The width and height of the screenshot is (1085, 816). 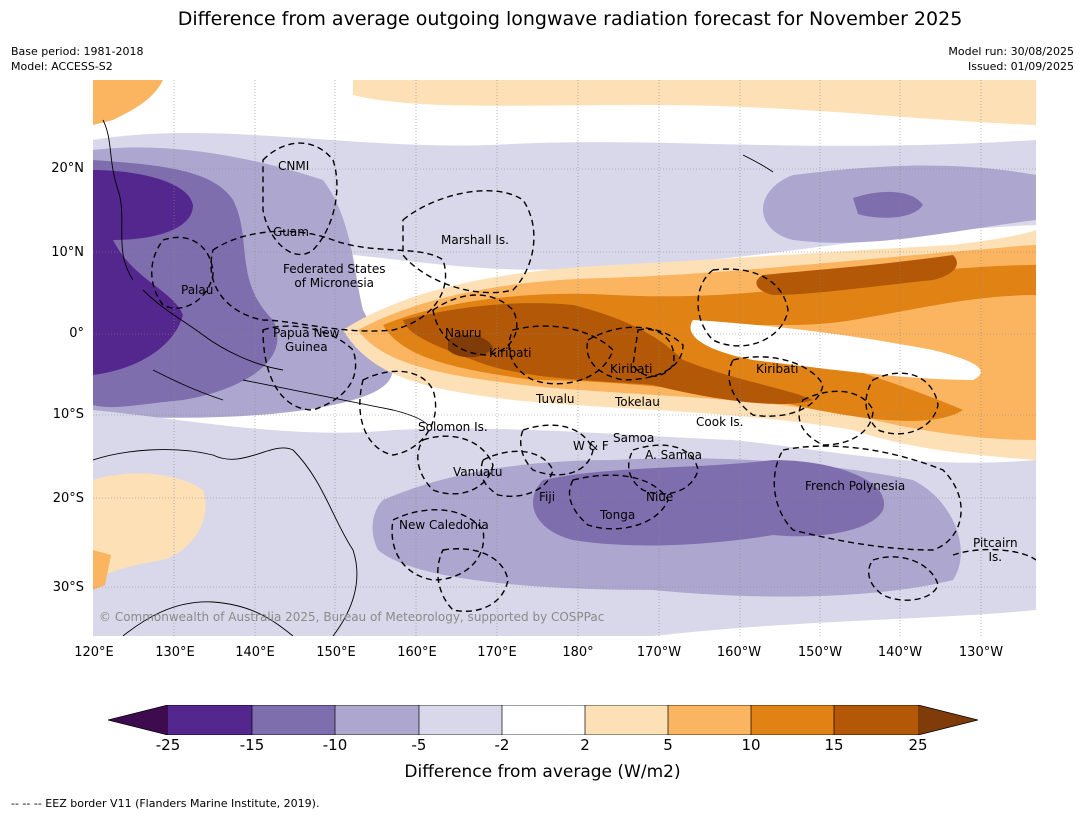 I want to click on lon-label-140w: 140°W, so click(x=900, y=652).